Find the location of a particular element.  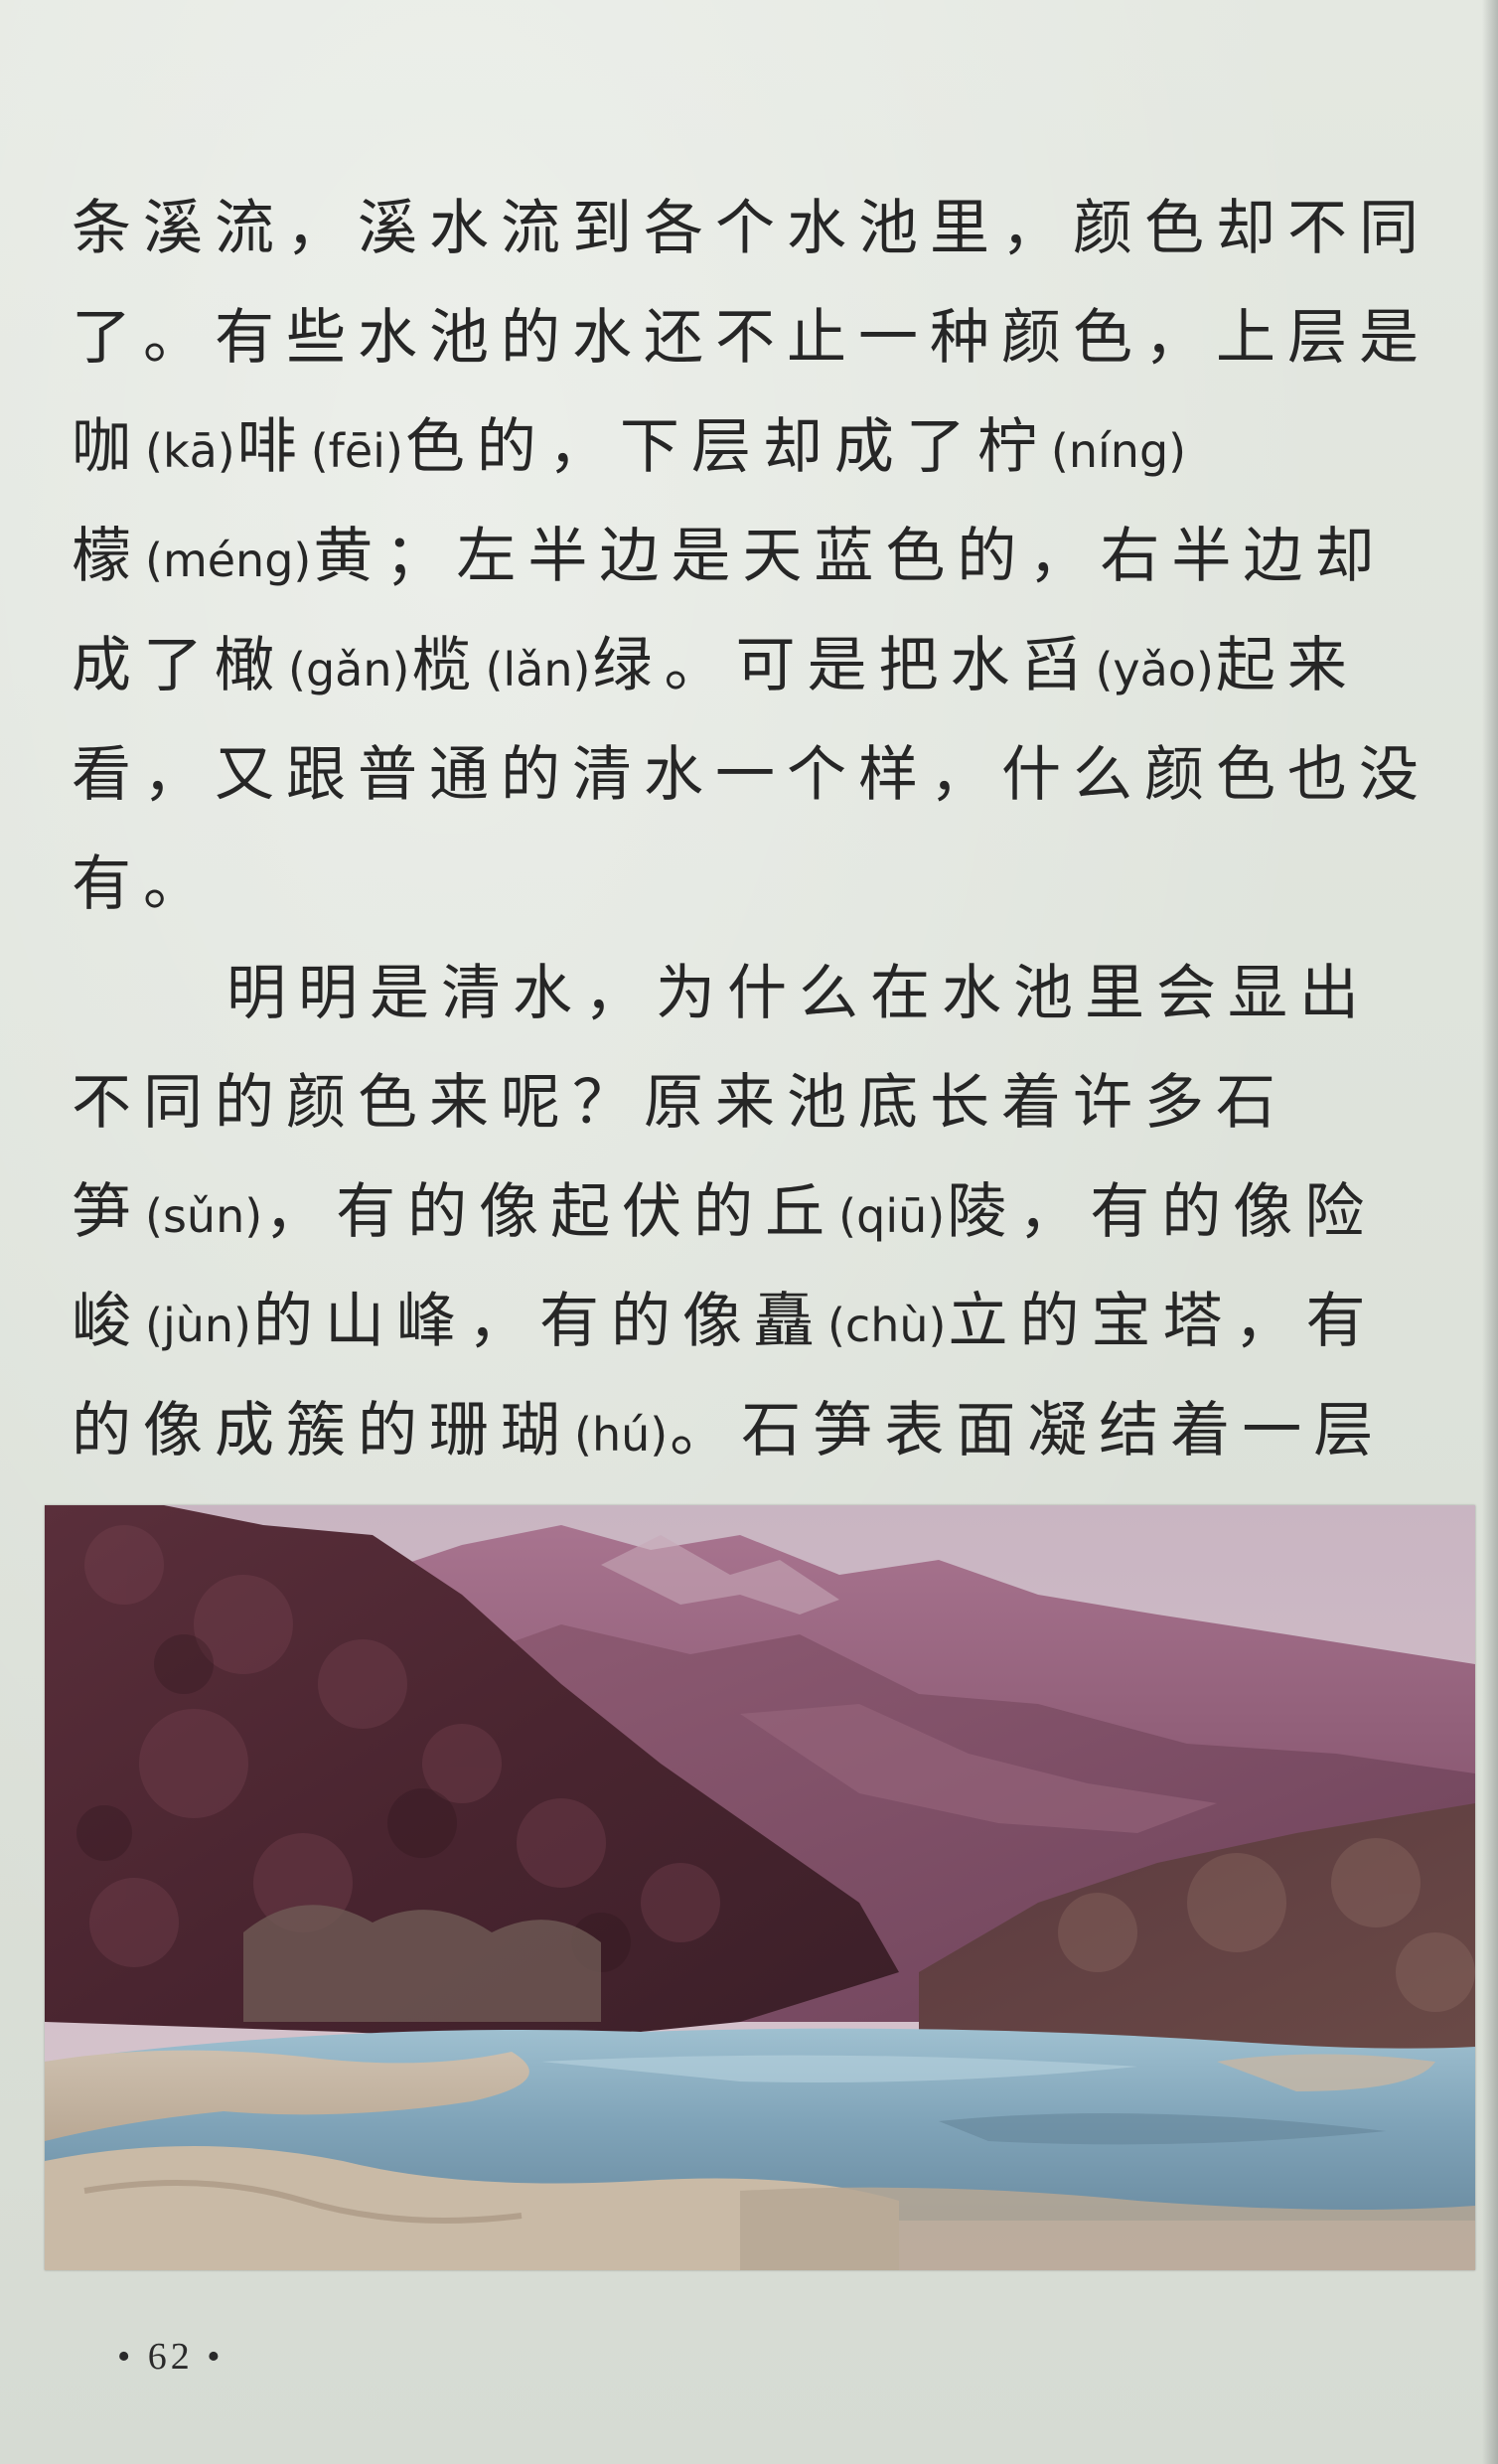

text-line: 檬(méng)黄；左半边是天蓝色的，右半边却 is located at coordinates (757, 556).